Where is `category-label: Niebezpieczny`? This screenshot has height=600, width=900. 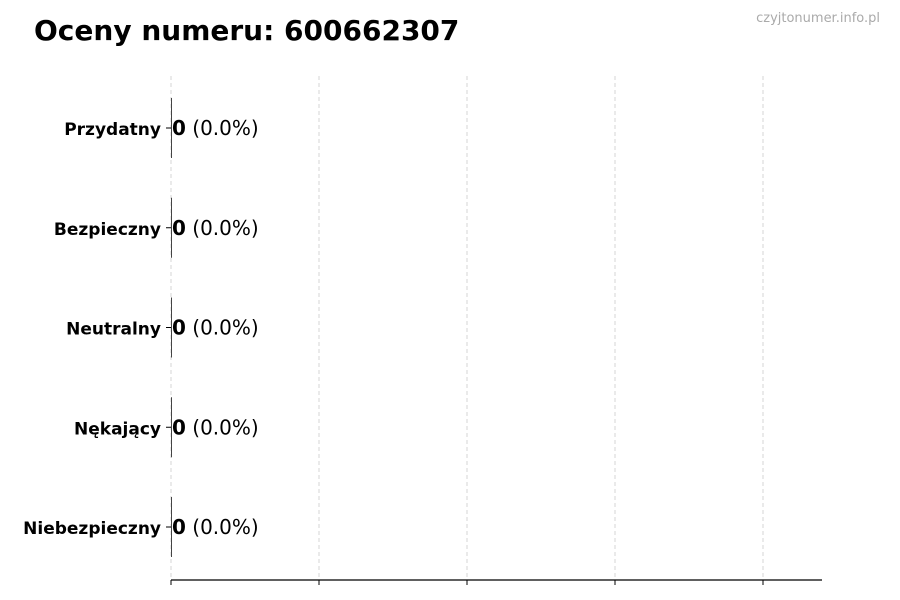
category-label: Niebezpieczny is located at coordinates (92, 529).